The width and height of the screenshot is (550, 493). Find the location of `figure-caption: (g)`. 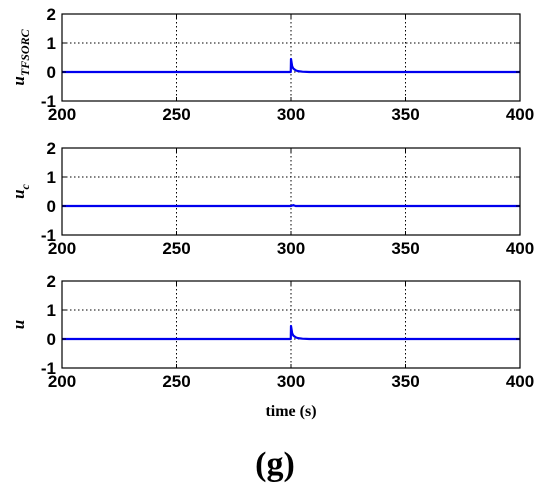

figure-caption: (g) is located at coordinates (275, 464).